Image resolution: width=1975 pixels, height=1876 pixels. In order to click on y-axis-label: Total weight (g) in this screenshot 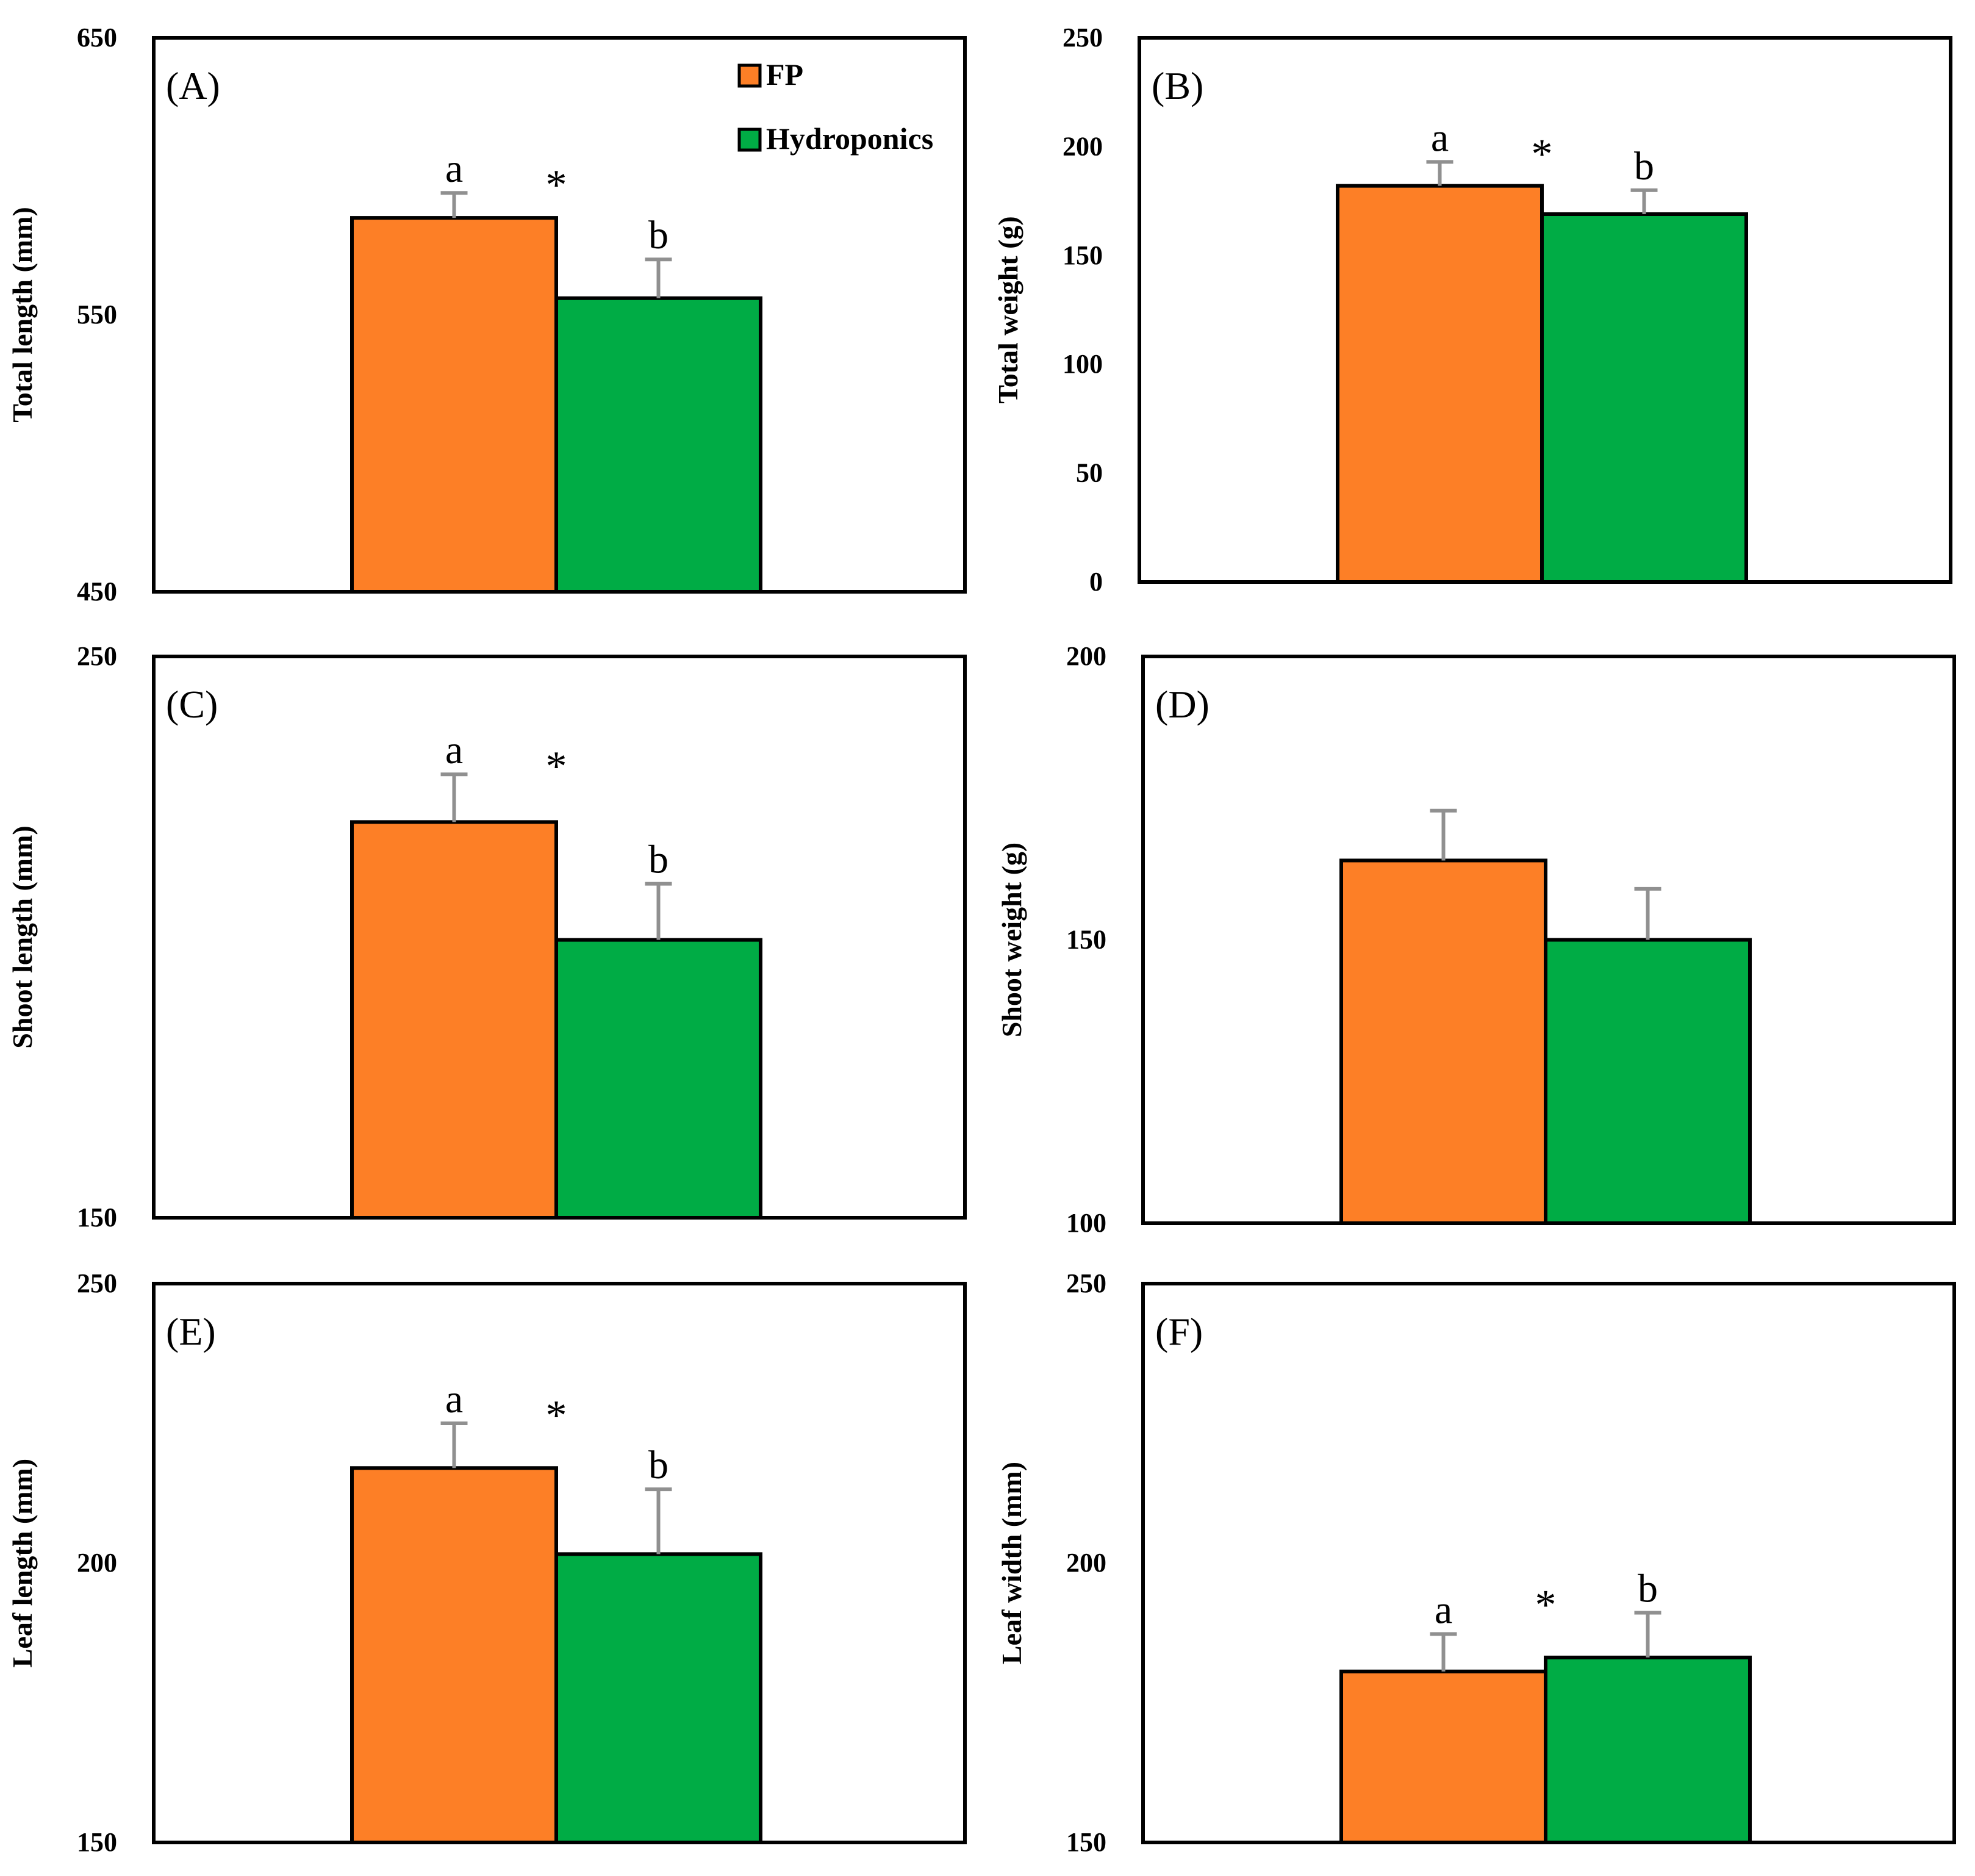, I will do `click(1007, 310)`.